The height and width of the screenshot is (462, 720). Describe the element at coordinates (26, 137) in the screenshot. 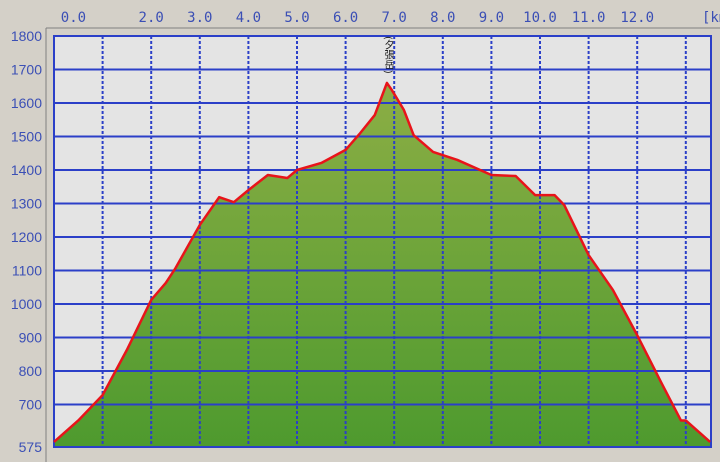

I see `y-tick-label: 1500` at that location.